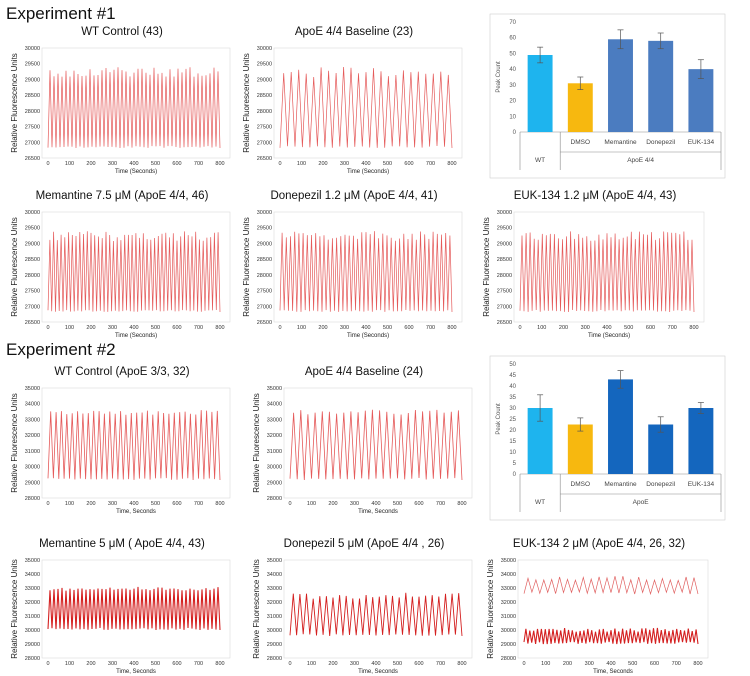 This screenshot has height=676, width=750. What do you see at coordinates (122, 544) in the screenshot?
I see `panel-title: Memantine 5 μM ( ApoE 4/4, 43)` at bounding box center [122, 544].